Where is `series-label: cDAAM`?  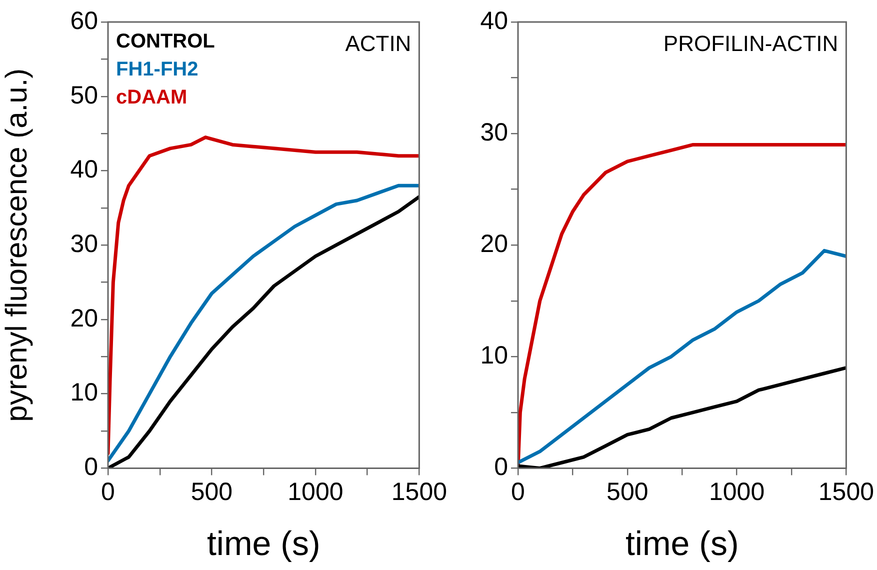
series-label: cDAAM is located at coordinates (152, 97).